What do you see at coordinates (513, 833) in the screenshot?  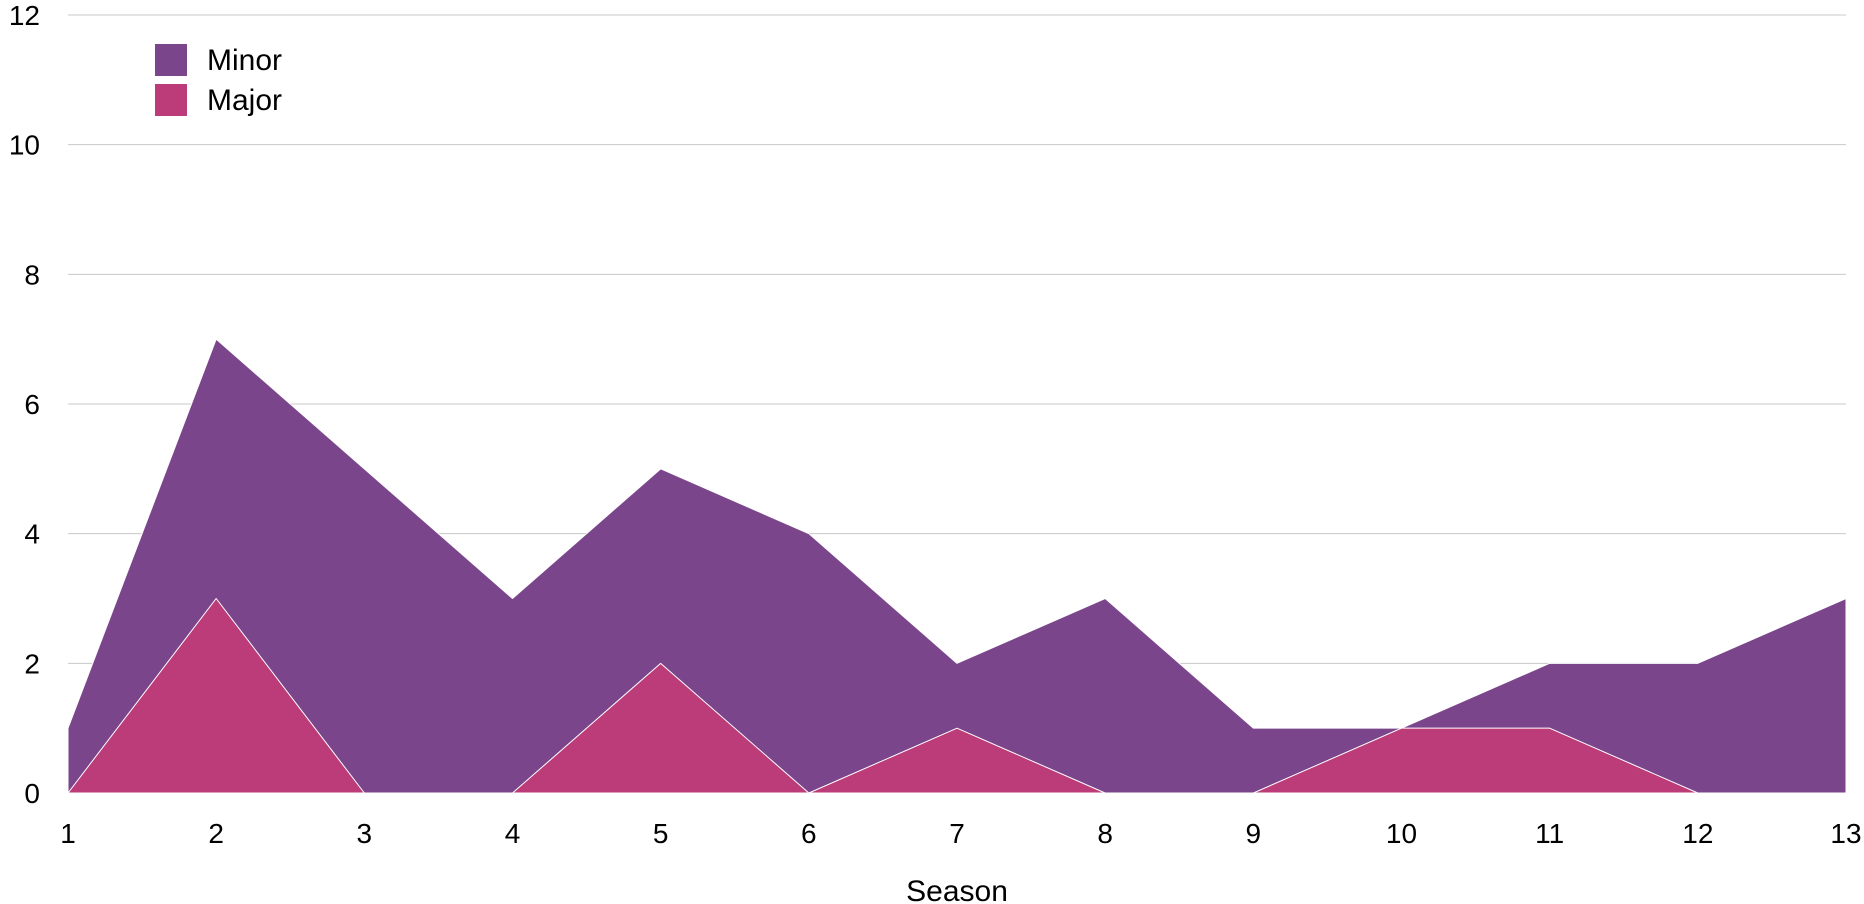 I see `x-tick-label-4: 4` at bounding box center [513, 833].